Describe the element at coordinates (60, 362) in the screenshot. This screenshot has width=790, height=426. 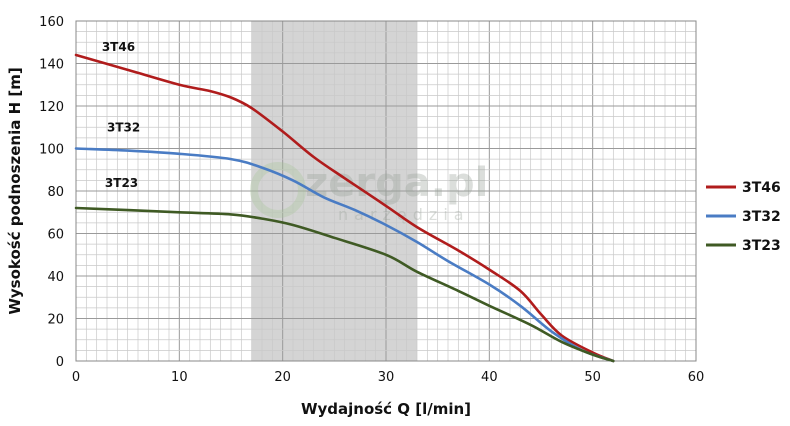
I see `y-tick-label: 0` at that location.